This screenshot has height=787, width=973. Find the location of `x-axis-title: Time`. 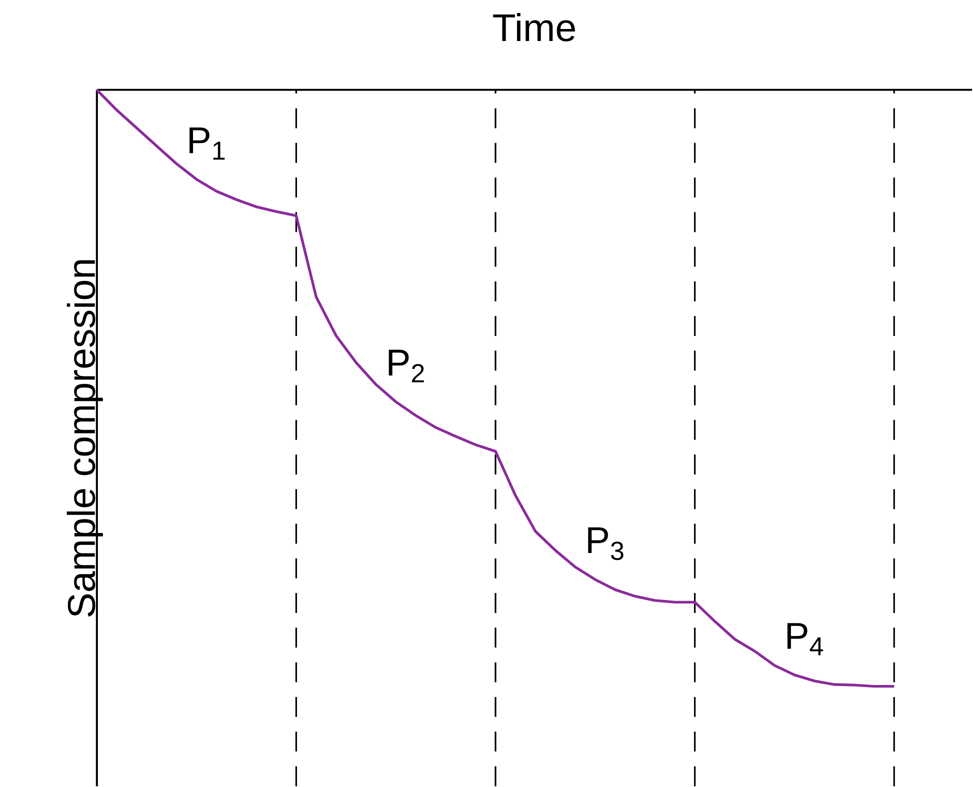

x-axis-title: Time is located at coordinates (534, 27).